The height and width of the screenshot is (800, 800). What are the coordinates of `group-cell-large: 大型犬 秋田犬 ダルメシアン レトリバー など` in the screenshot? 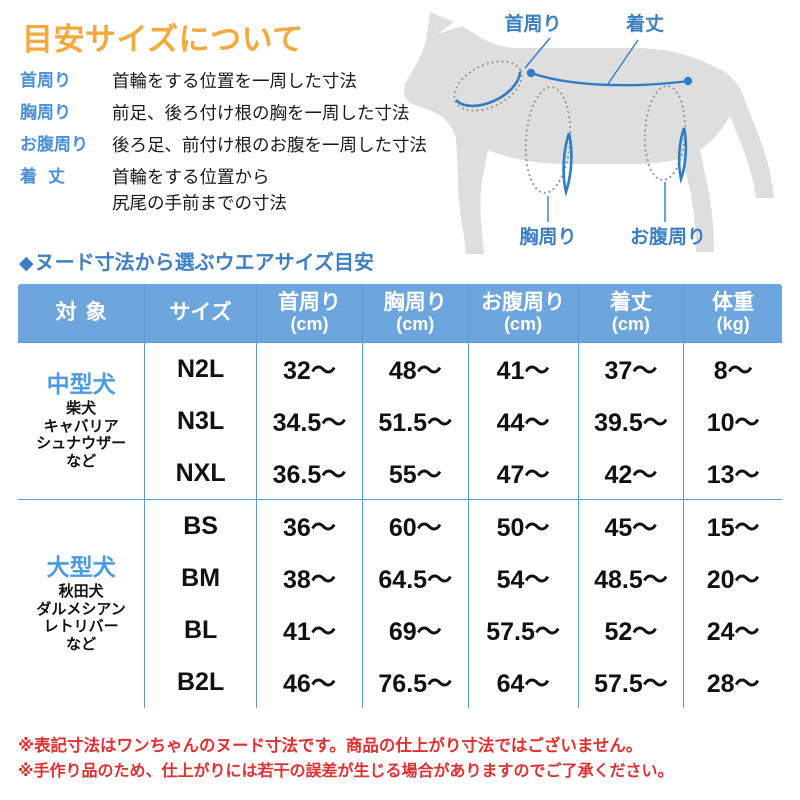 It's located at (82, 603).